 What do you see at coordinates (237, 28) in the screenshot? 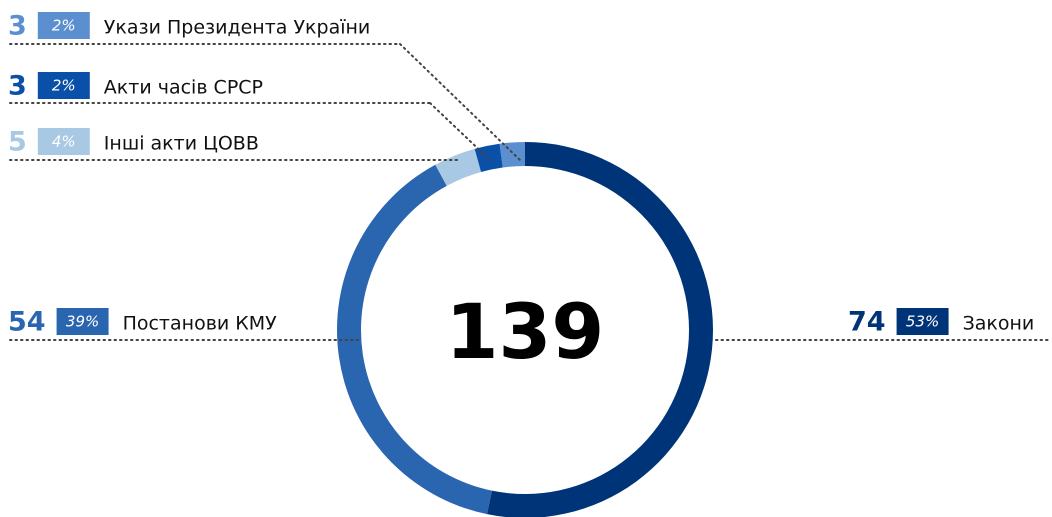
I see `category-label: Укази Президента України` at bounding box center [237, 28].